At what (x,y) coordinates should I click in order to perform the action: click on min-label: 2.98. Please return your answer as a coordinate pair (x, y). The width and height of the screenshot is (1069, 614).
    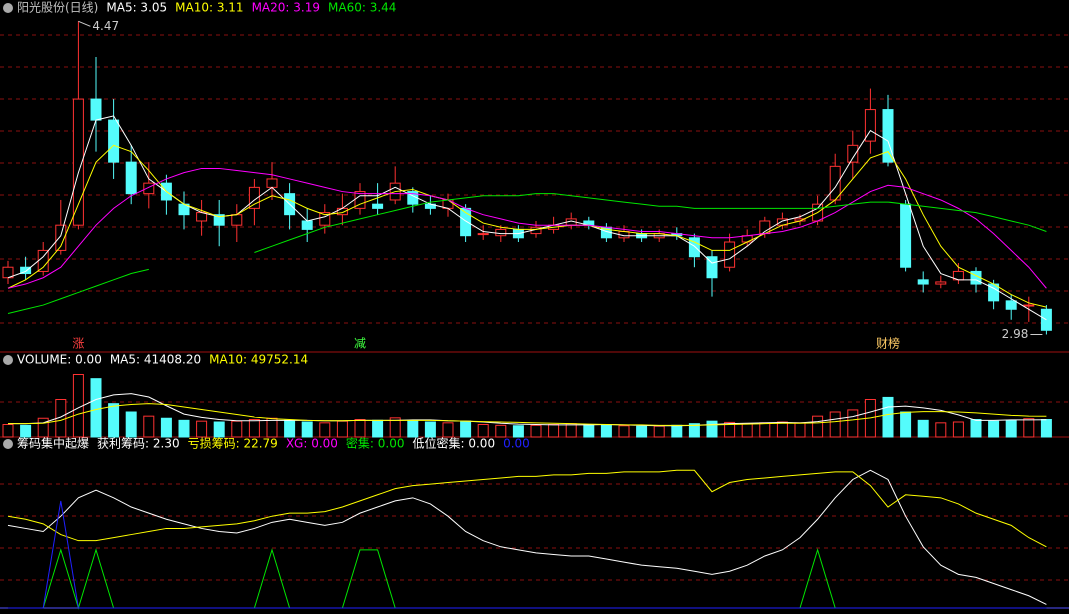
    Looking at the image, I should click on (1015, 334).